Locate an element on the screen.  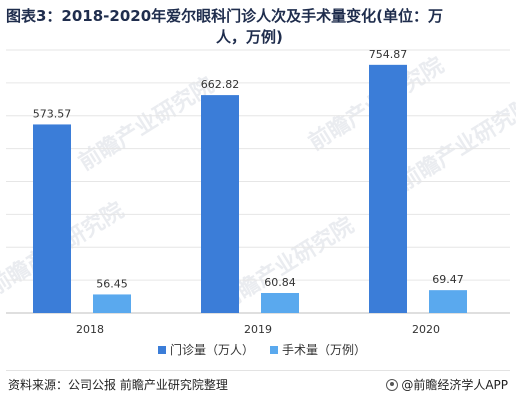
x-tick-label: 2020 is located at coordinates (426, 329).